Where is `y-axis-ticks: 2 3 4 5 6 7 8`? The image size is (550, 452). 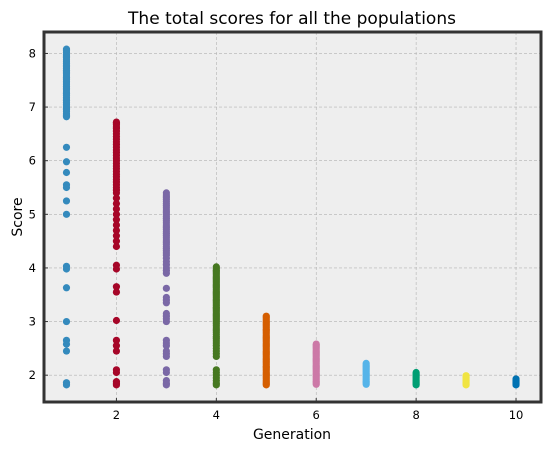
y-axis-ticks: 2 3 4 5 6 7 8 is located at coordinates (38, 214).